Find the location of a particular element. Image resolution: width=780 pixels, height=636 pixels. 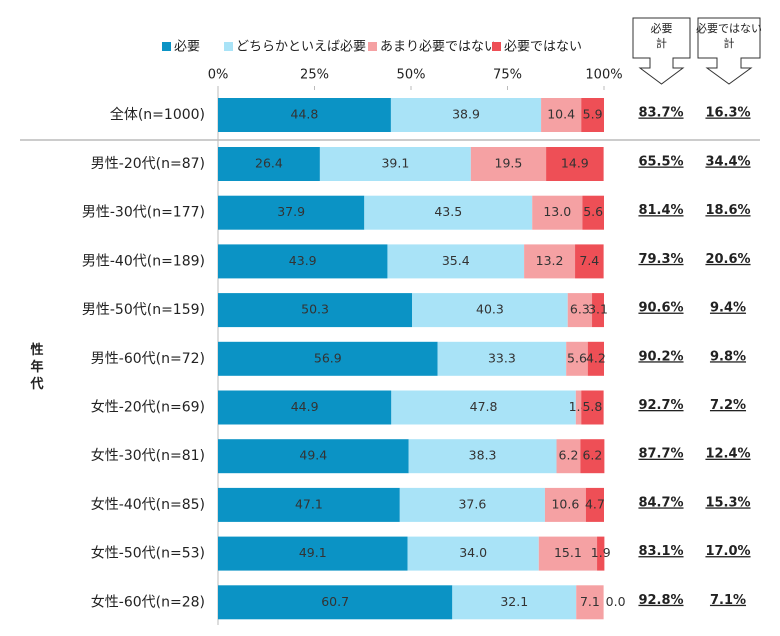

data-label: 50.3 is located at coordinates (315, 309).